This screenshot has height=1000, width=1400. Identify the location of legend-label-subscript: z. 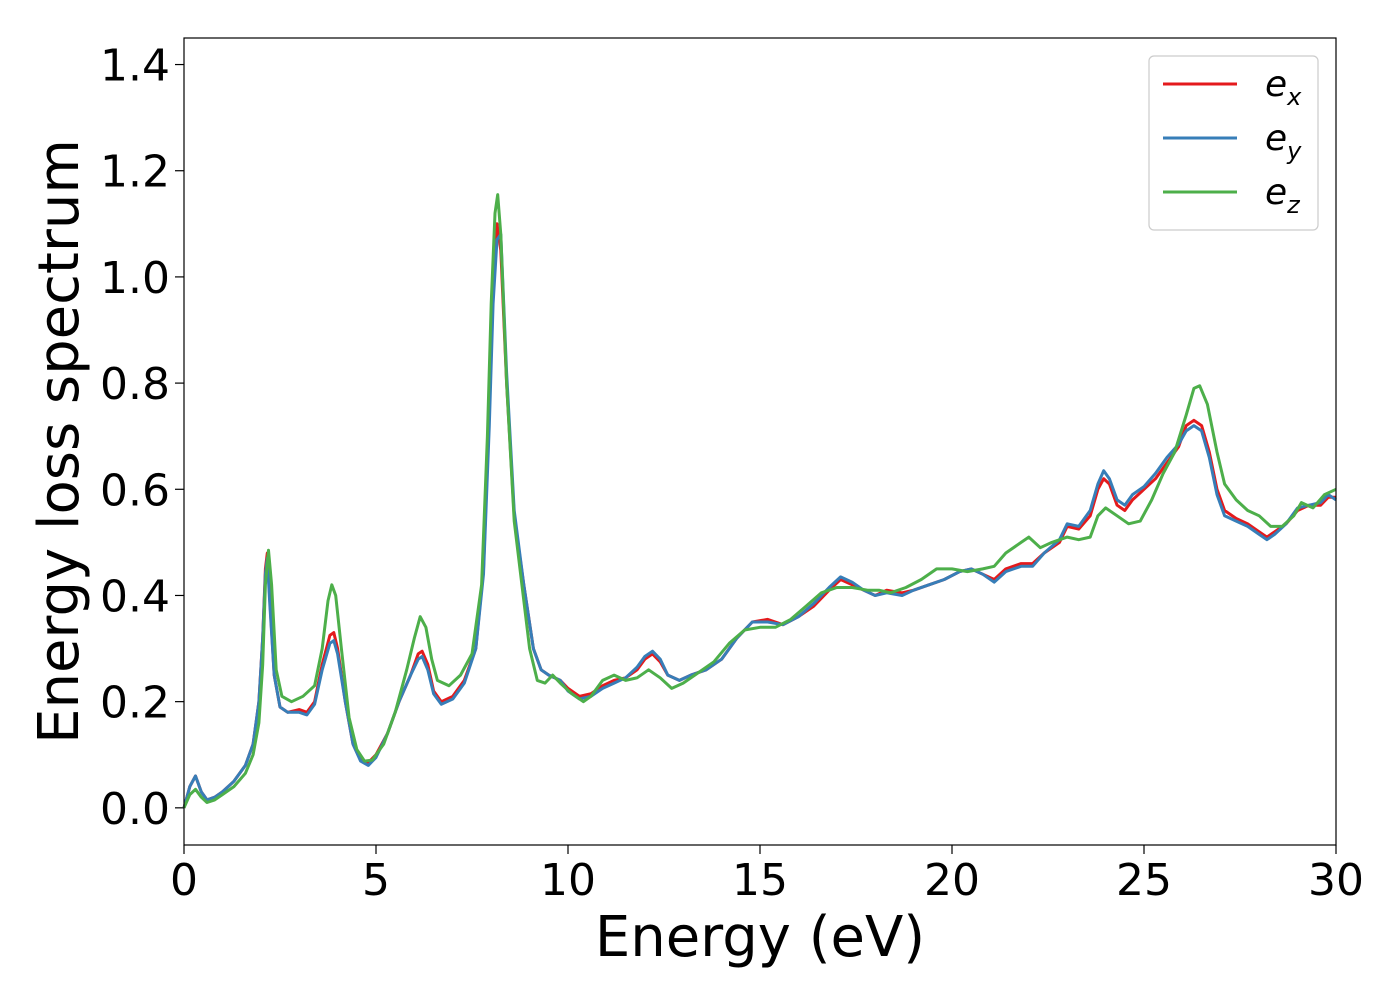
(1293, 205).